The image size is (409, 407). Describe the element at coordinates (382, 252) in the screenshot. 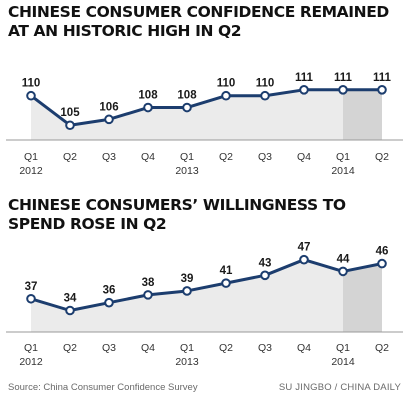

I see `chart2-data-label-10: 46` at that location.